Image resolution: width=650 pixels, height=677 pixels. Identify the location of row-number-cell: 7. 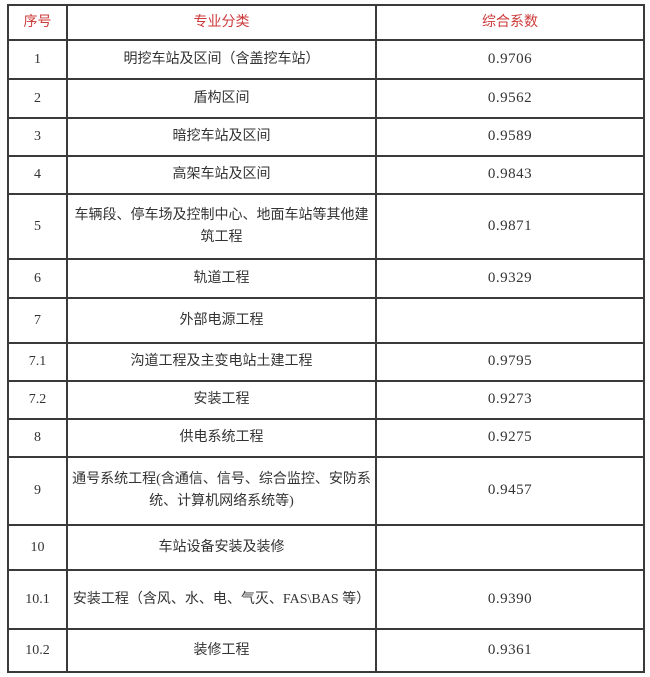
(37, 320).